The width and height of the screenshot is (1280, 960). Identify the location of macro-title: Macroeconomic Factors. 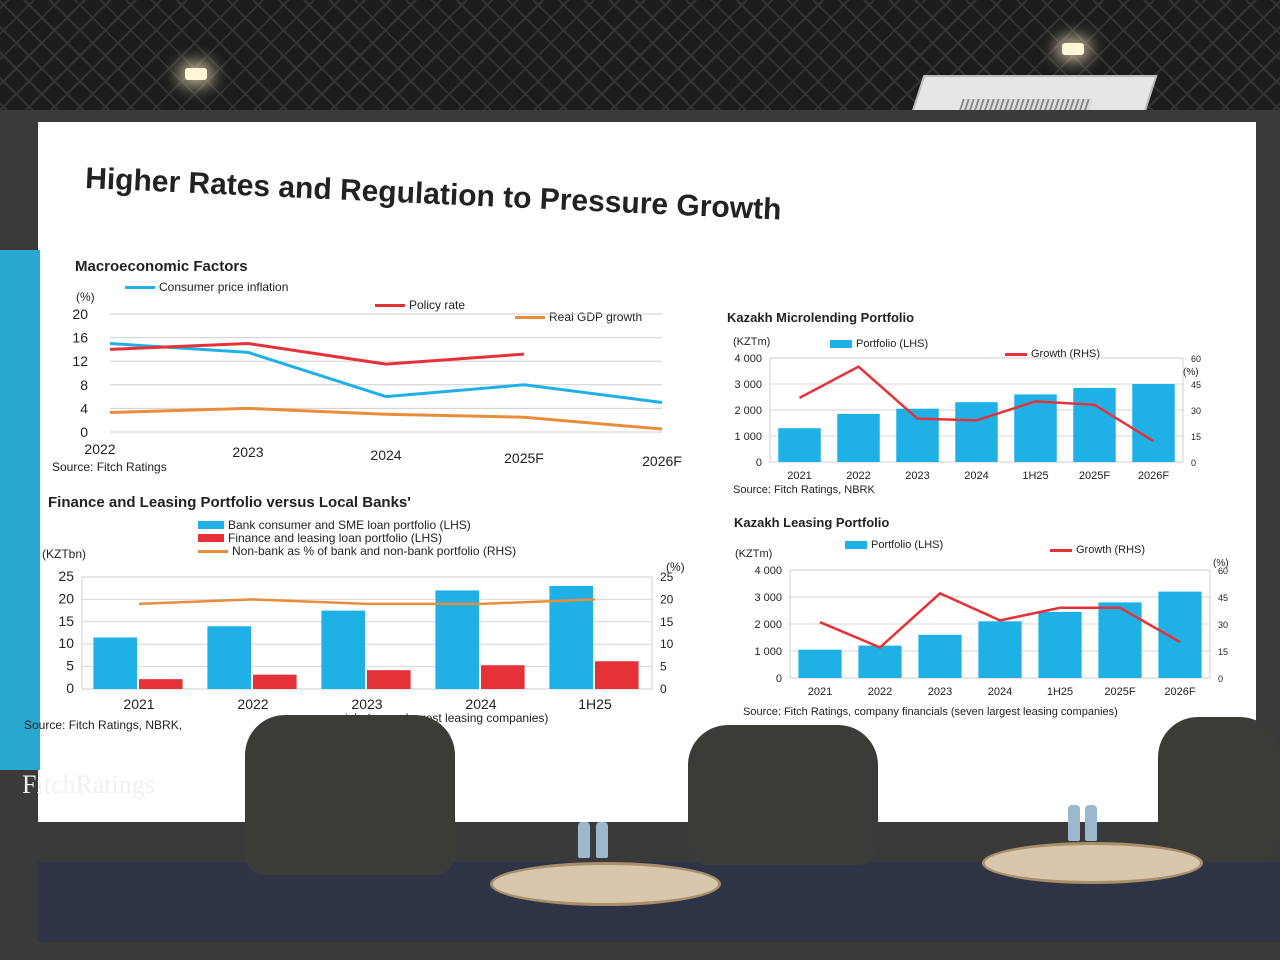
(161, 266).